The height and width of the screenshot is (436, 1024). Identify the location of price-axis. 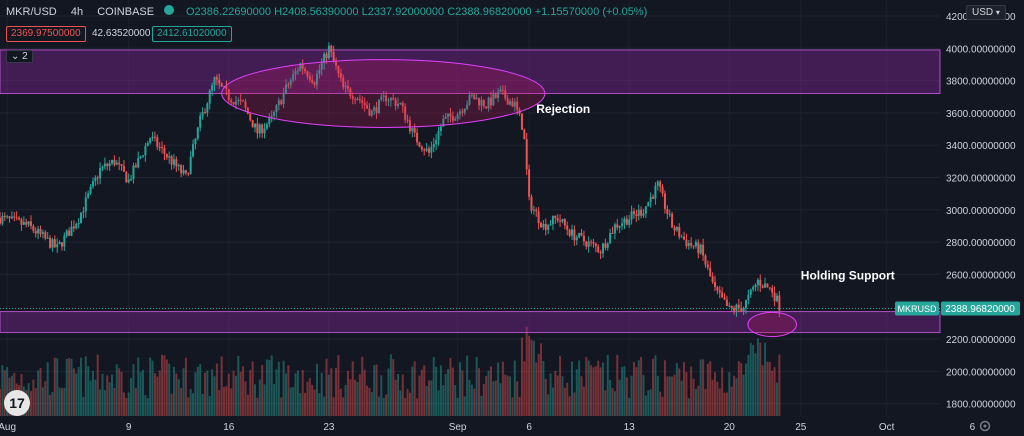
(982, 218).